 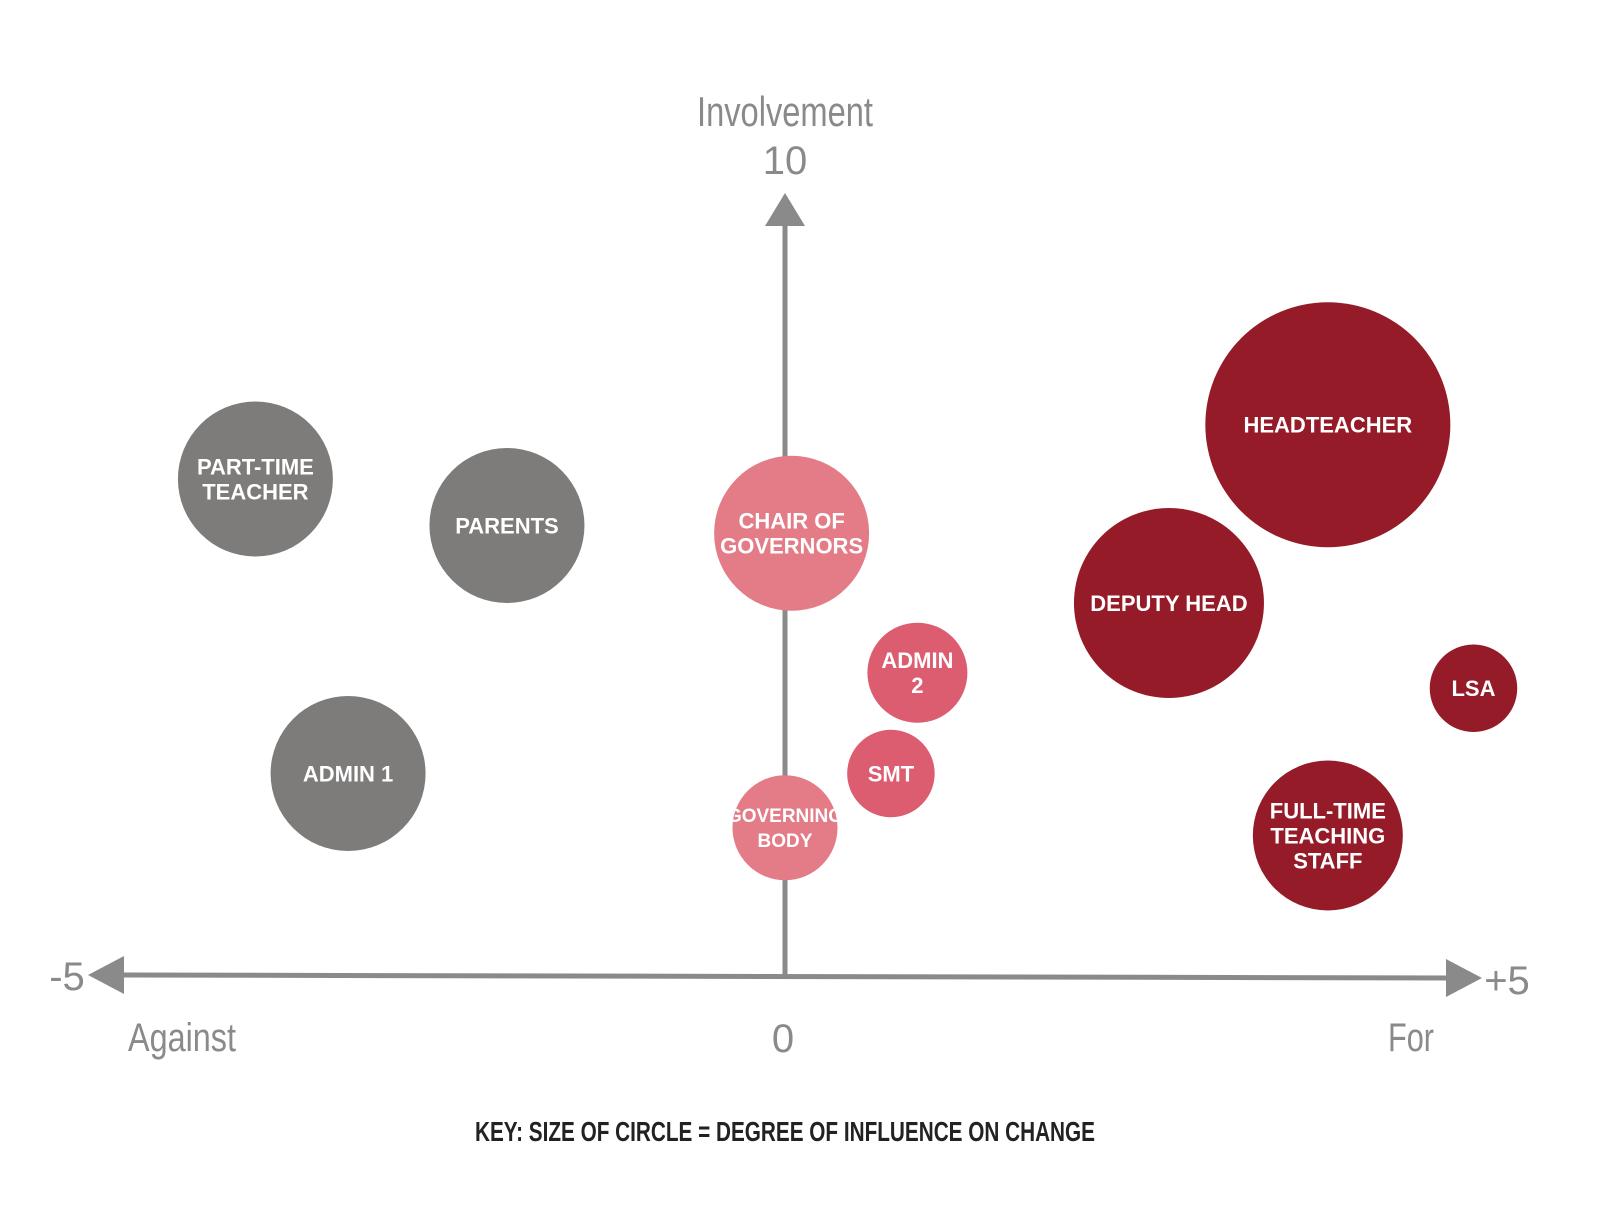 What do you see at coordinates (785, 111) in the screenshot?
I see `y-axis-title: Involvement` at bounding box center [785, 111].